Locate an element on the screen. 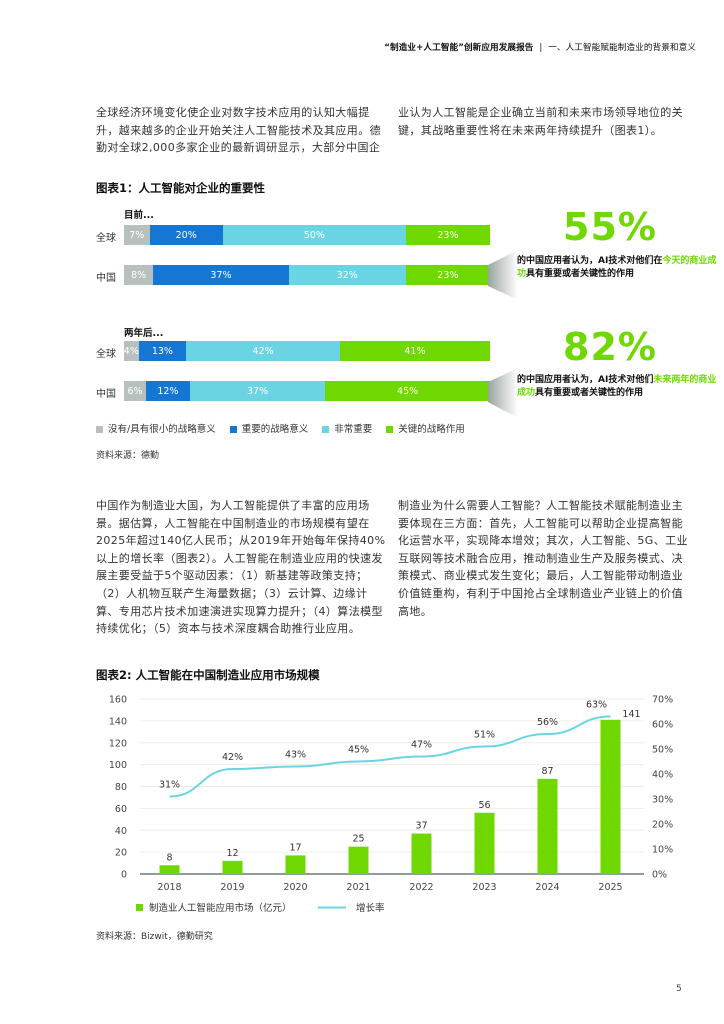 Image resolution: width=724 pixels, height=1024 pixels. callout-now-percentage: 55% is located at coordinates (610, 227).